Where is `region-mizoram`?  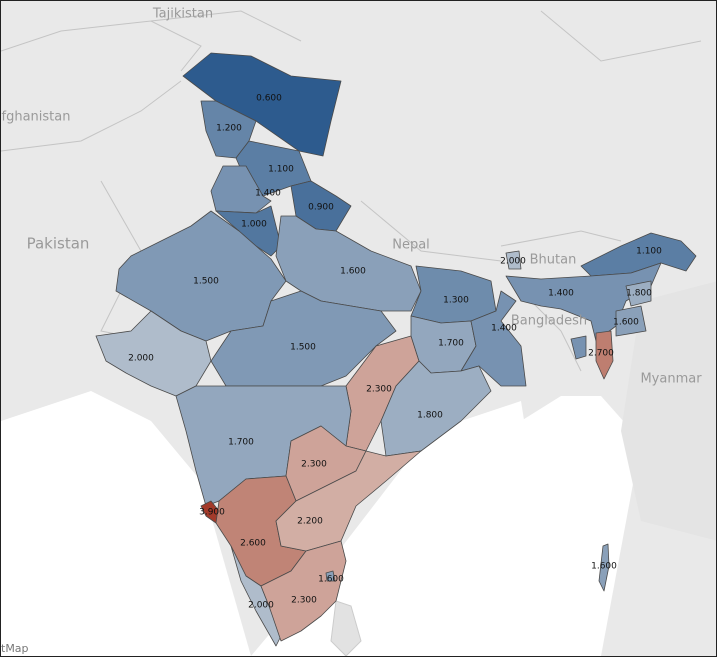 region-mizoram is located at coordinates (604, 355).